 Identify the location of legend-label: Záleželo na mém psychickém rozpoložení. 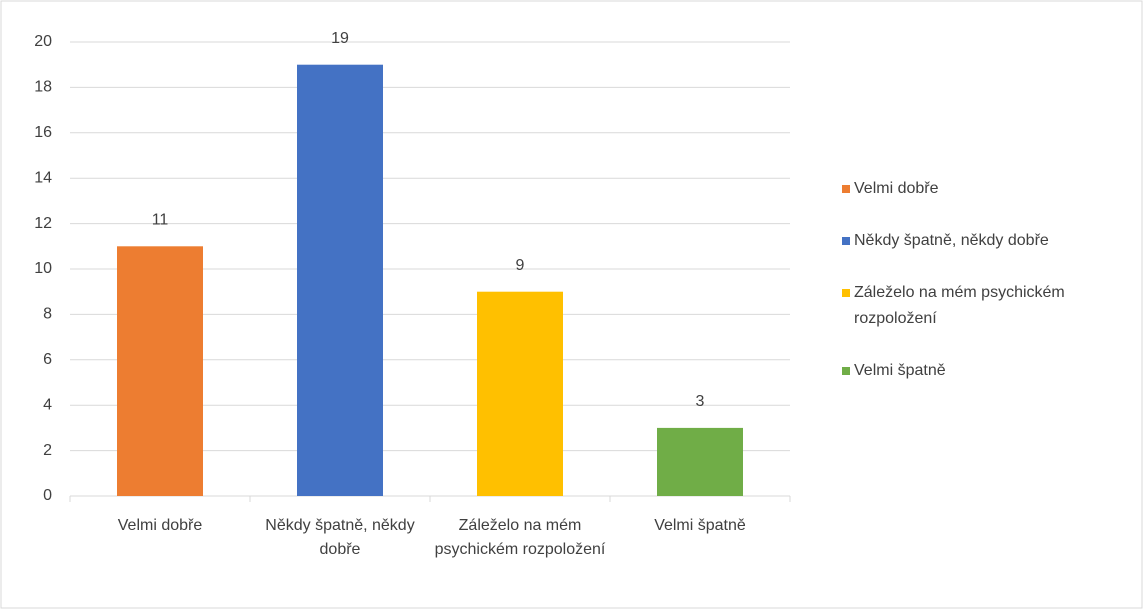
(959, 305).